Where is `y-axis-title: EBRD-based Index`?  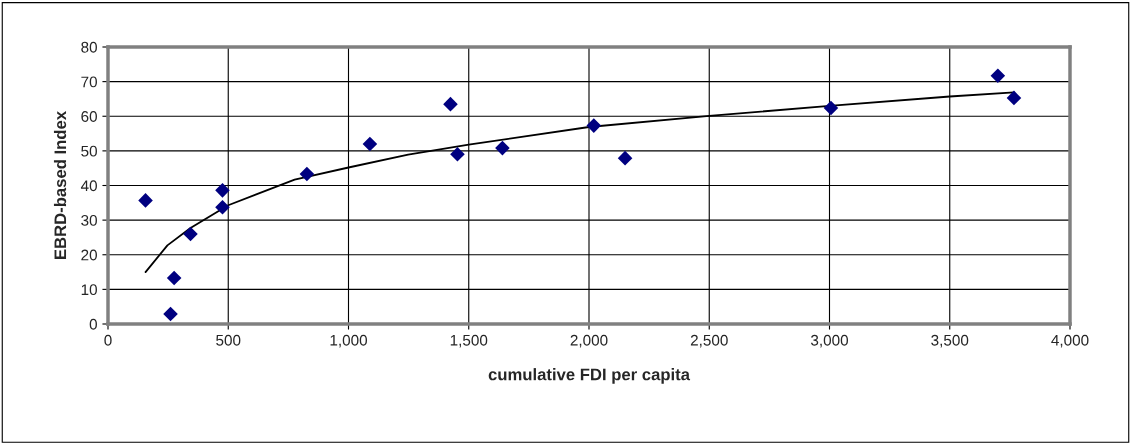 y-axis-title: EBRD-based Index is located at coordinates (60, 185).